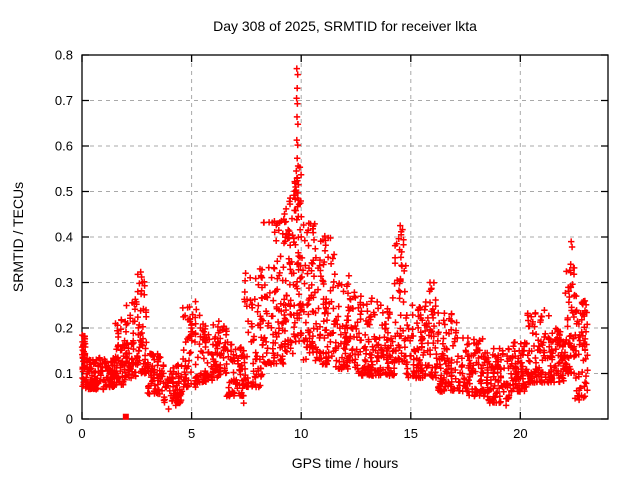 This screenshot has height=480, width=640. I want to click on y-tick-label: 0.8, so click(64, 55).